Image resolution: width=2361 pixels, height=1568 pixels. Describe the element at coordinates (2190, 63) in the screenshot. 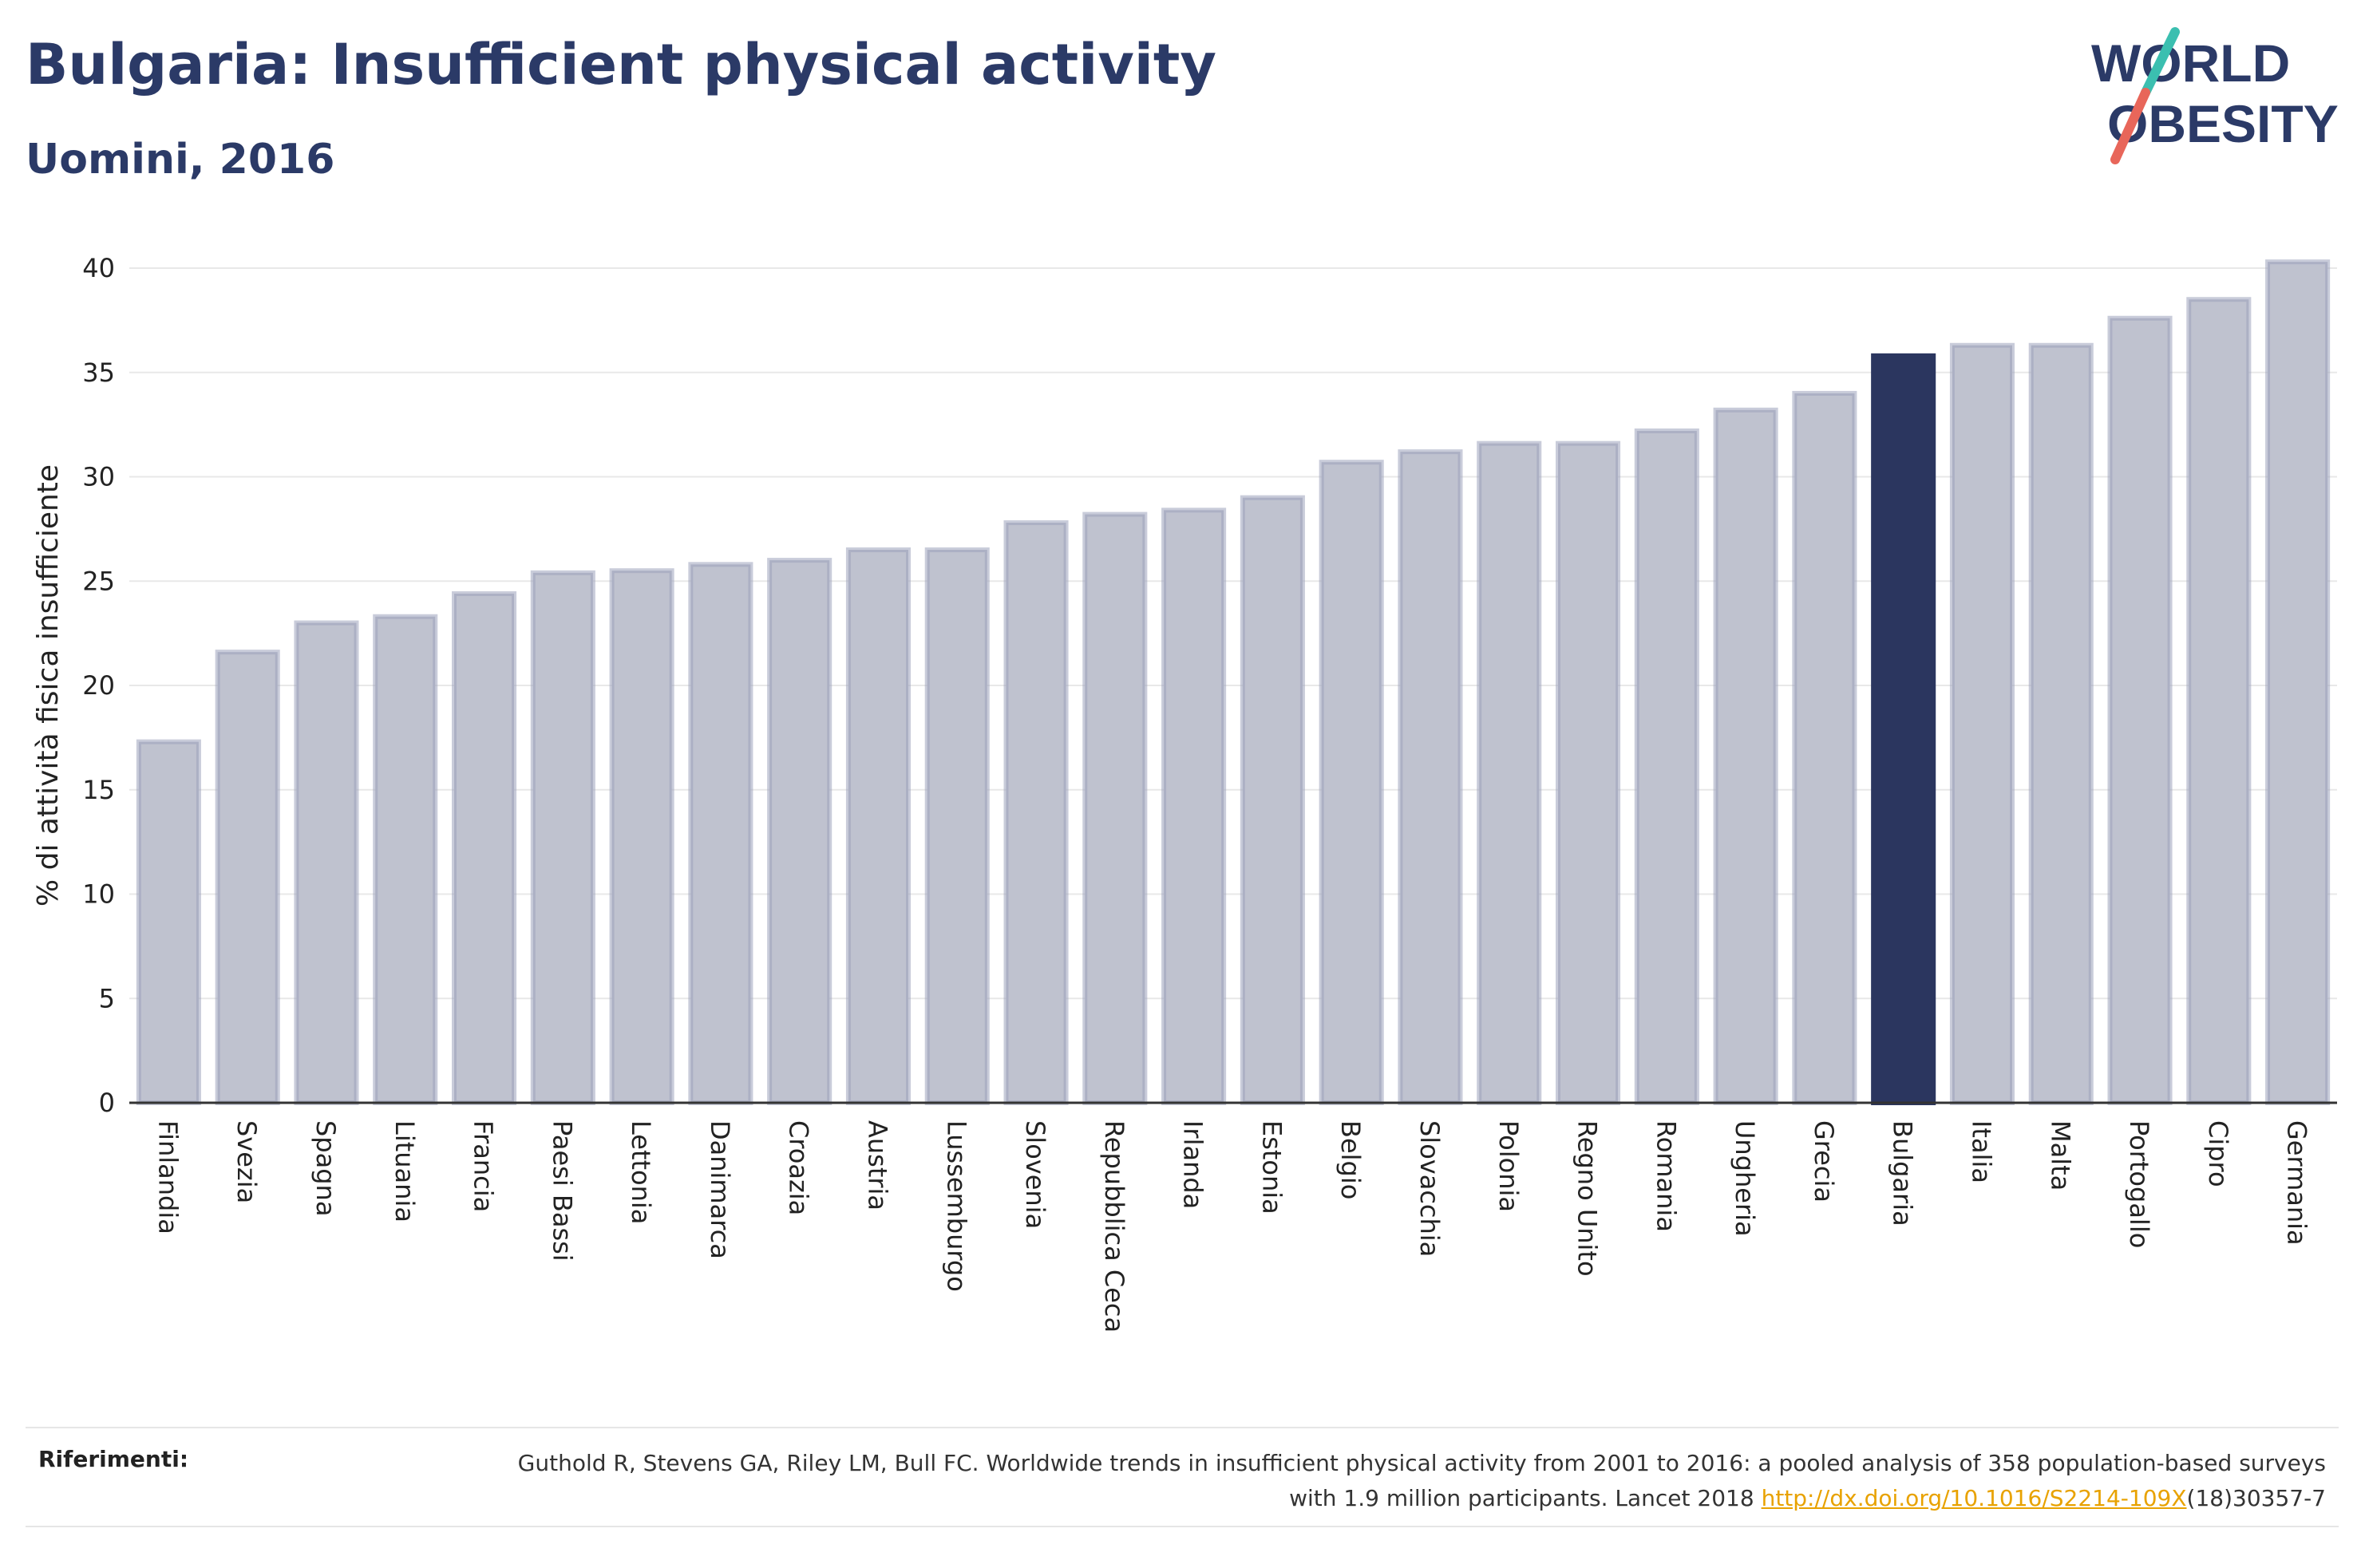

I see `svg-text: WORLD` at that location.